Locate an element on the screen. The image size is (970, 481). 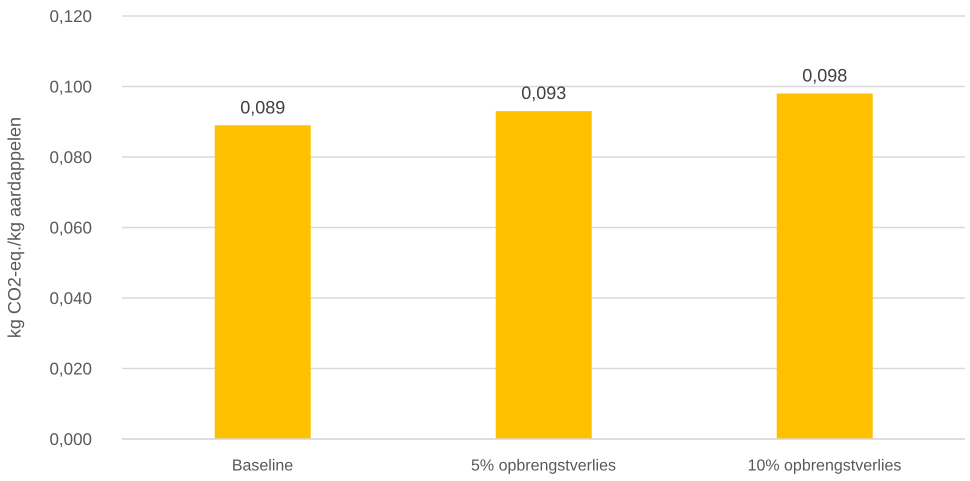
y-tick-label: 0,000 is located at coordinates (70, 440).